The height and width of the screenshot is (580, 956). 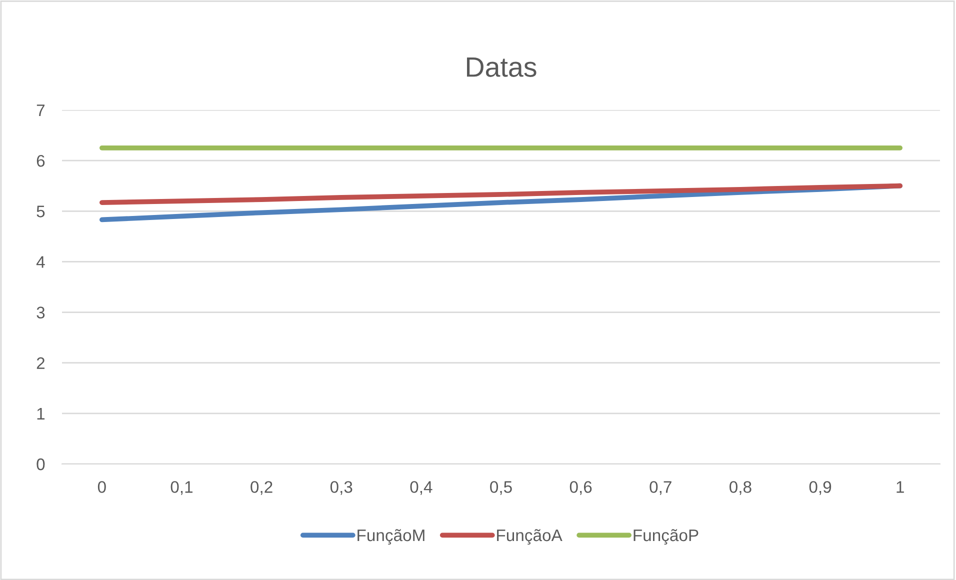 I want to click on x-tick-label: 0,9, so click(x=820, y=488).